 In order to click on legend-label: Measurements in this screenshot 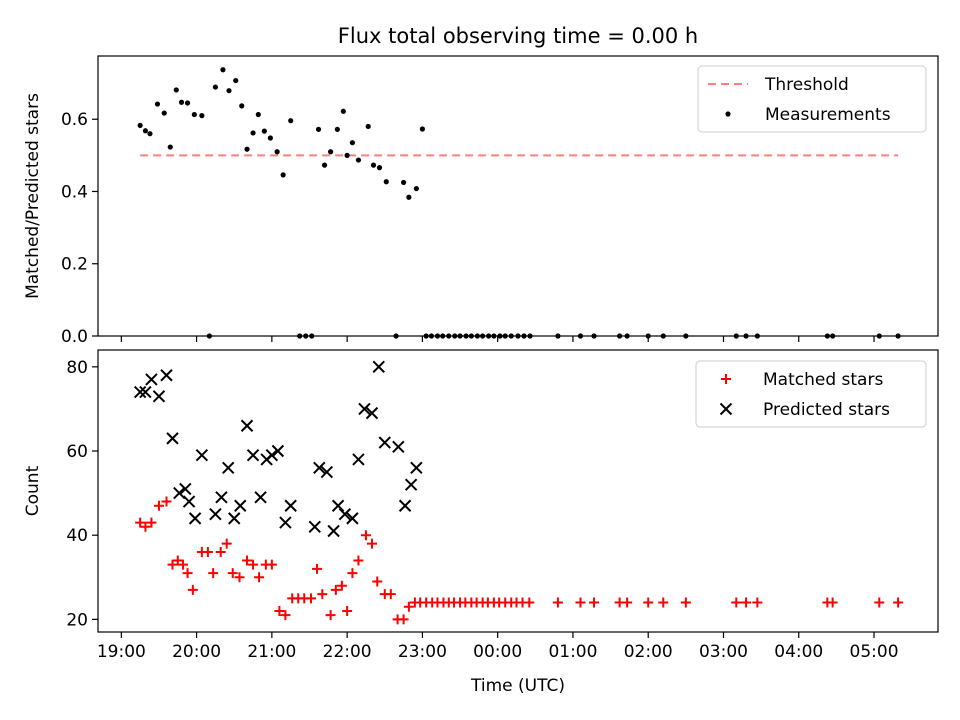, I will do `click(828, 115)`.